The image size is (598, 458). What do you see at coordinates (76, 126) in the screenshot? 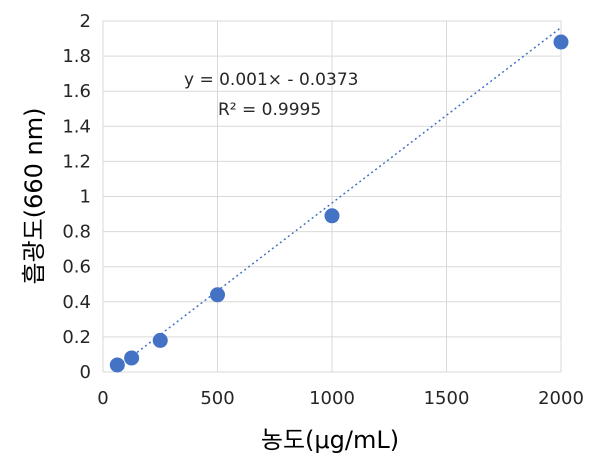
I see `y-tick-label: 1.4` at bounding box center [76, 126].